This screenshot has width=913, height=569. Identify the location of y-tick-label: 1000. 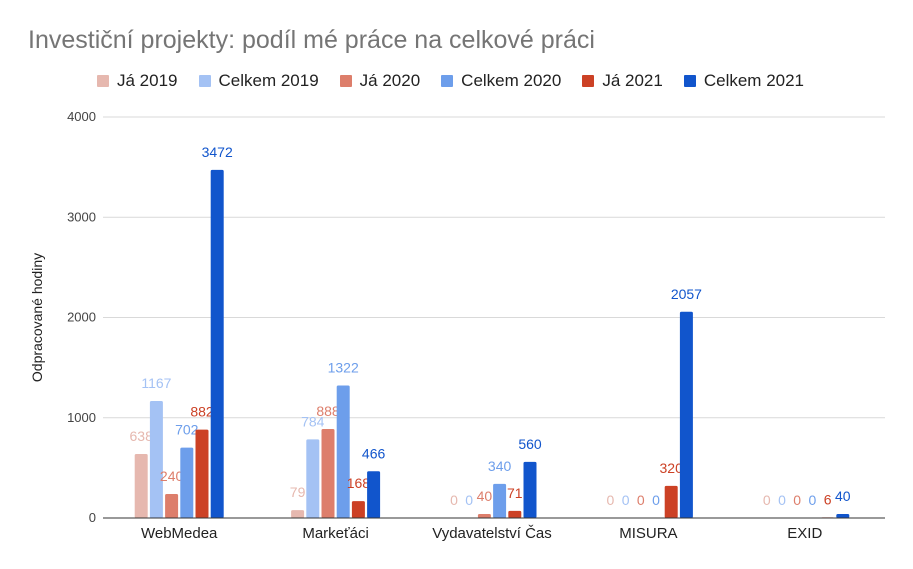
(81, 417).